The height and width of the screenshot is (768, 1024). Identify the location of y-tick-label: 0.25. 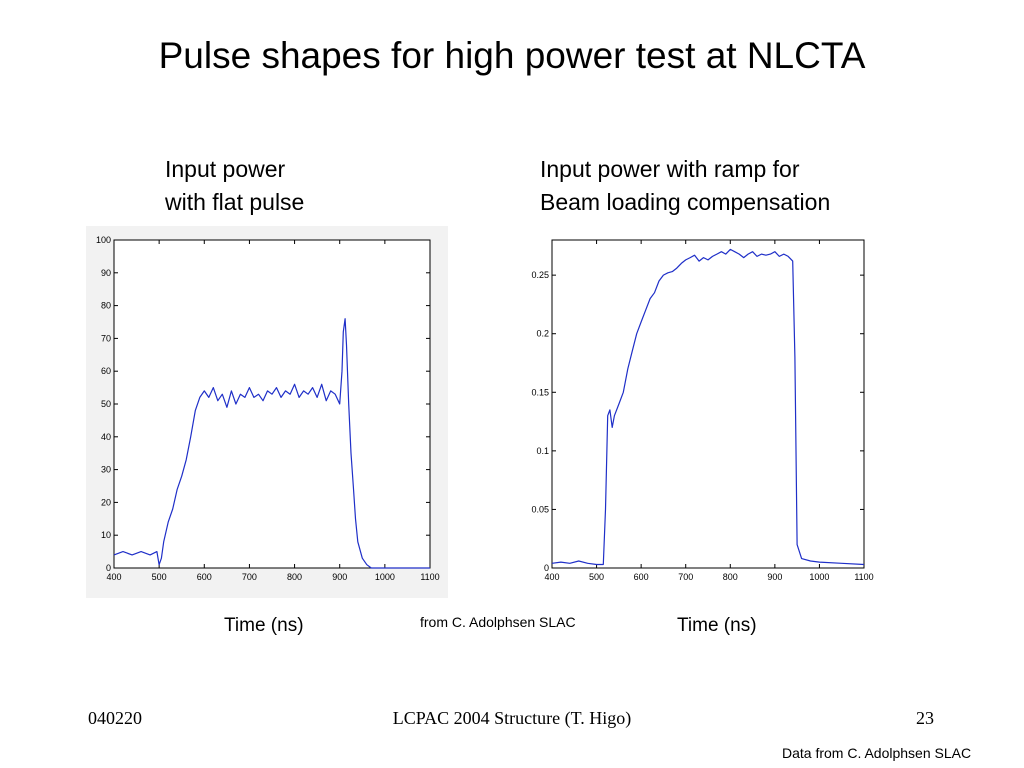
(540, 275).